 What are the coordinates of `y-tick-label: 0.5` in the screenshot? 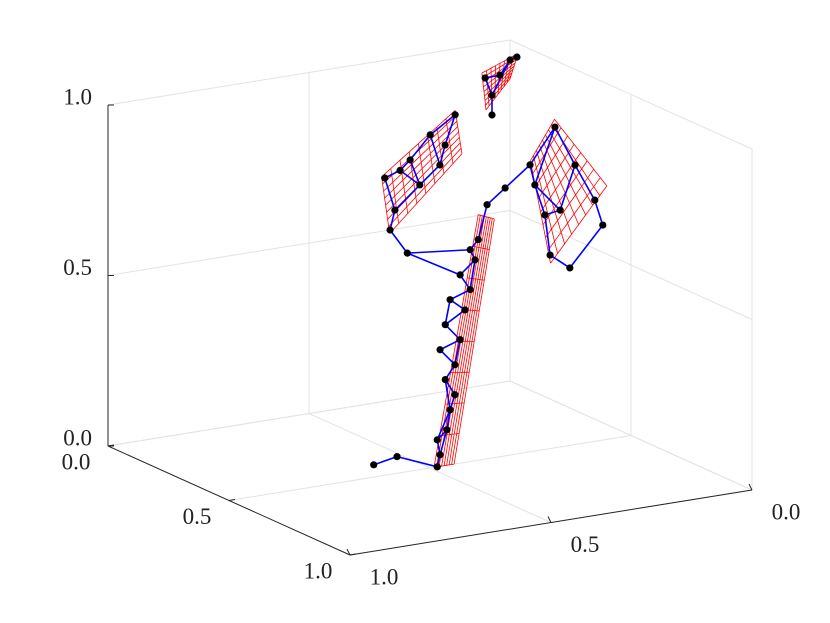 It's located at (585, 544).